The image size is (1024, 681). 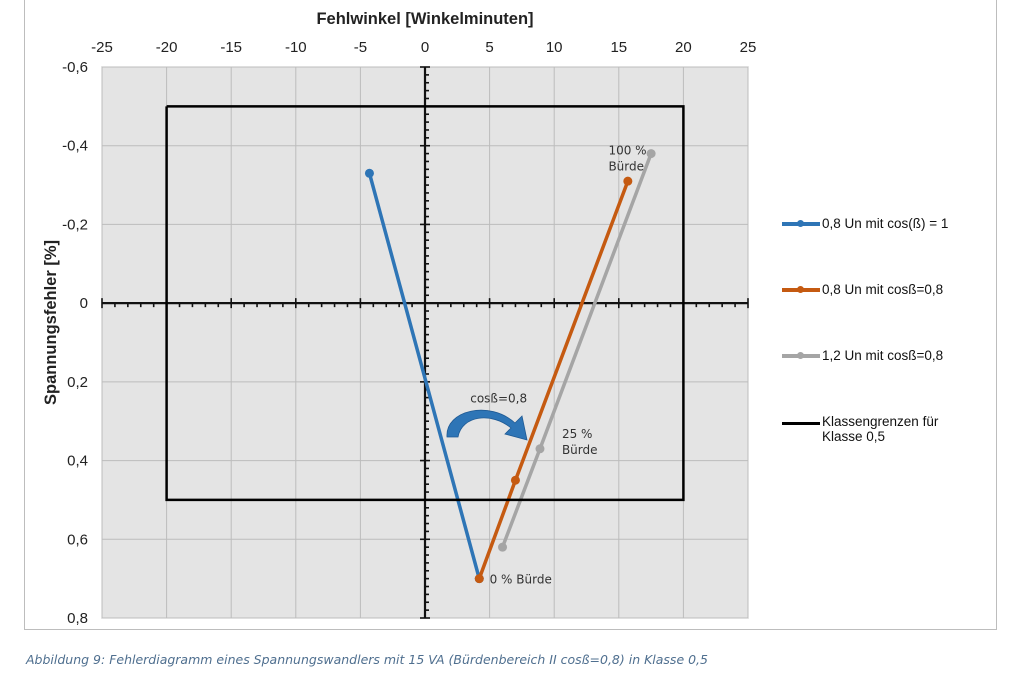 I want to click on x-tick-label: -20, so click(x=167, y=47).